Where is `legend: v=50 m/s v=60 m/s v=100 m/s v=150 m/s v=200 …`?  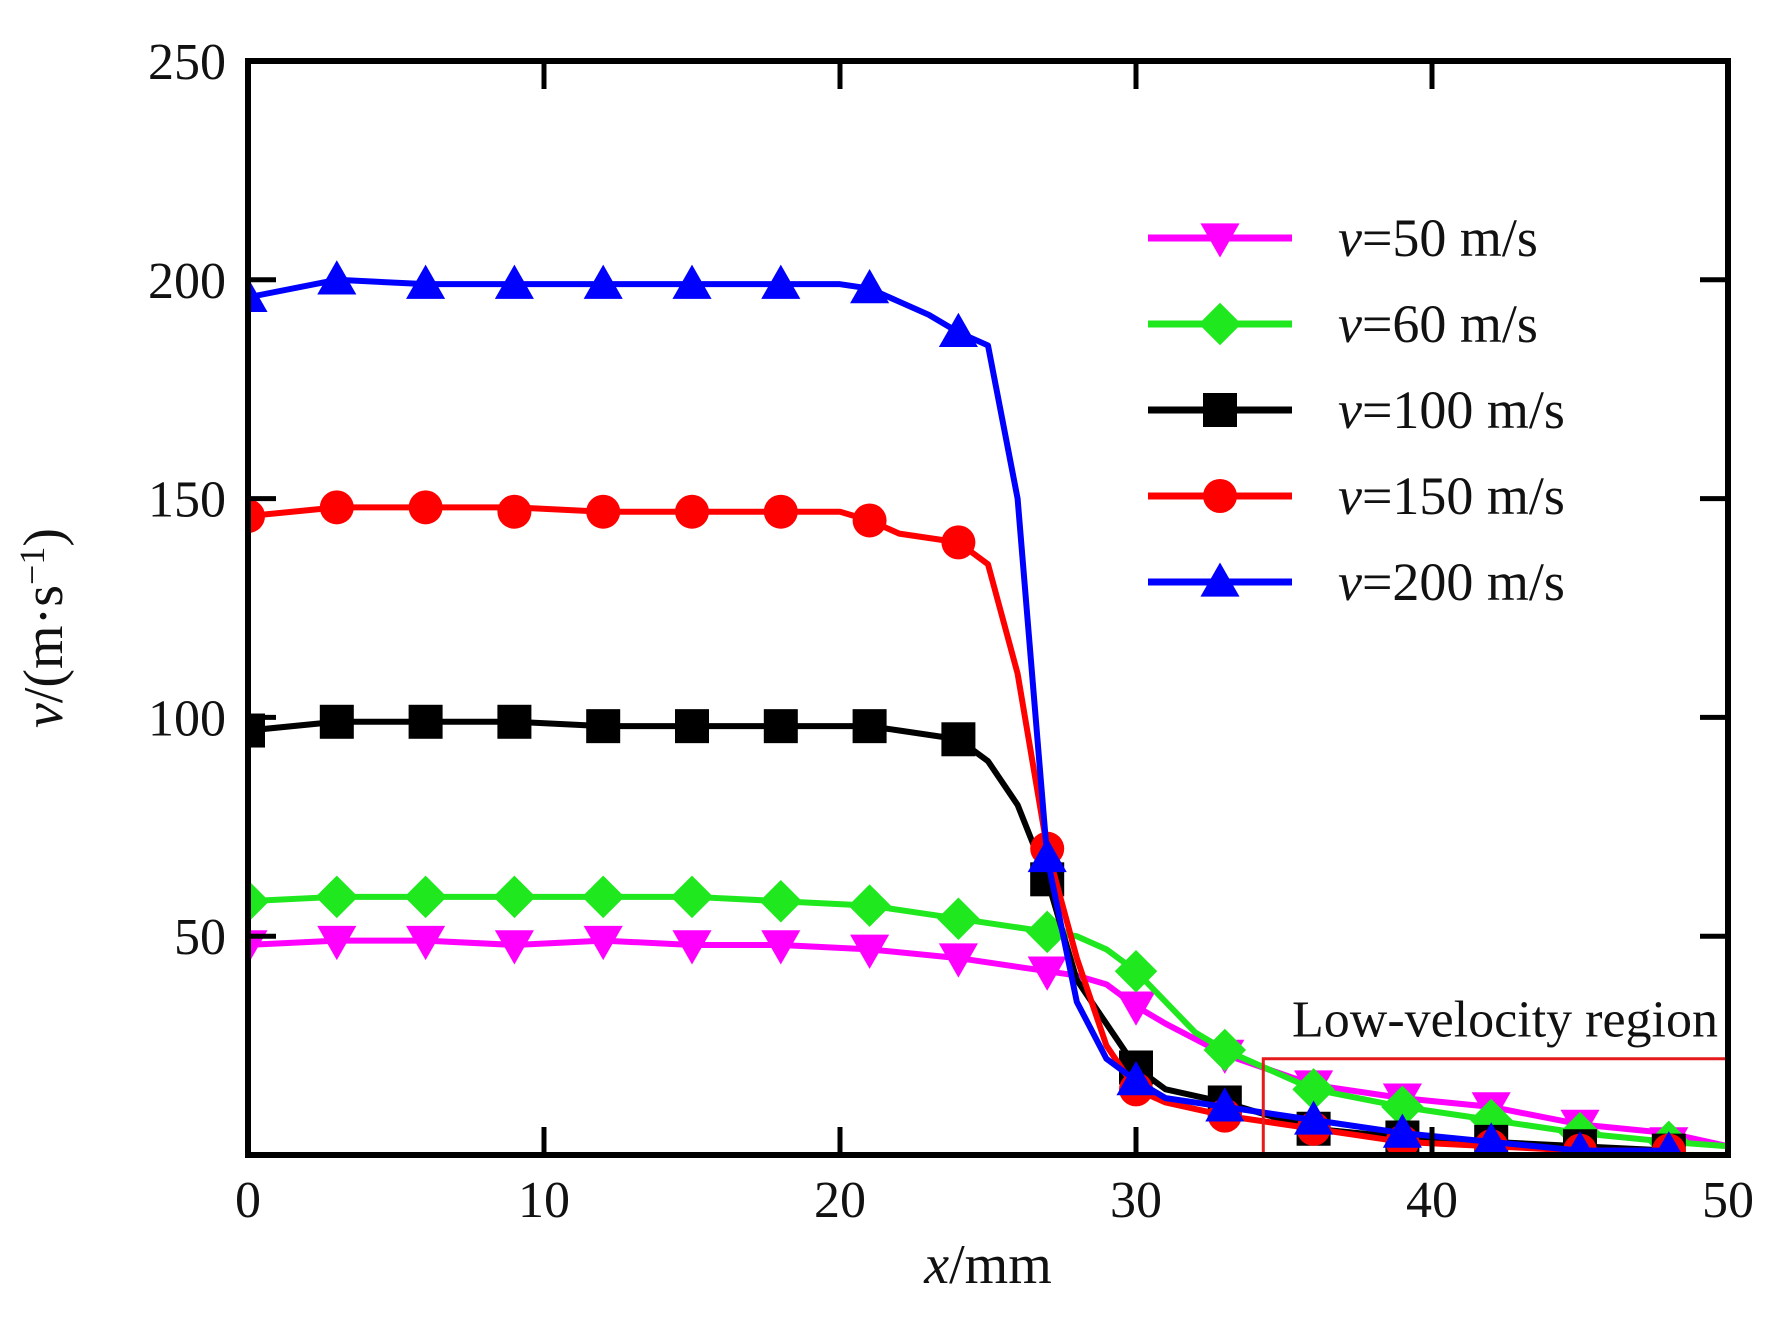 legend: v=50 m/s v=60 m/s v=100 m/s v=150 m/s v=200 … is located at coordinates (1356, 410).